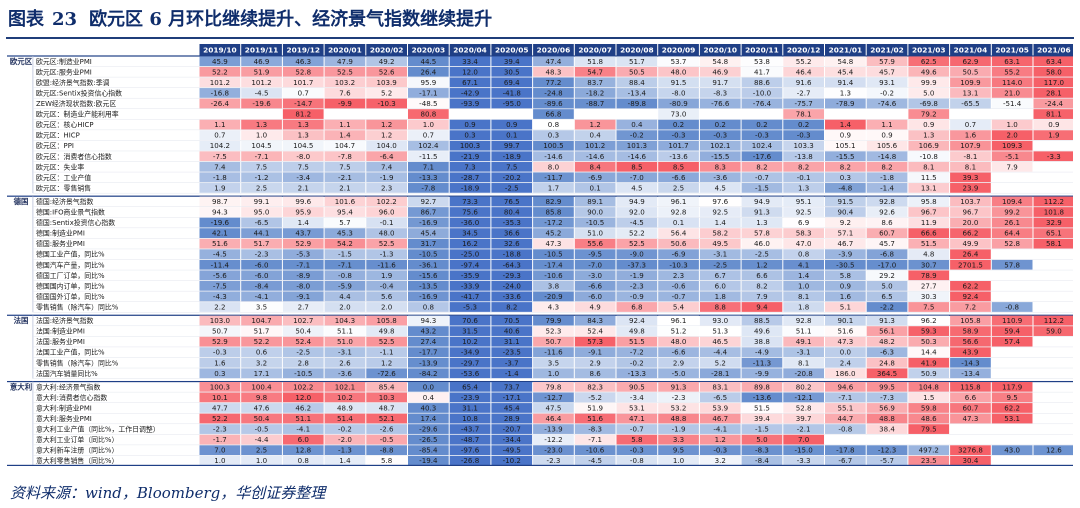 This screenshot has height=508, width=1080. I want to click on cell-value: -48.5, so click(428, 103).